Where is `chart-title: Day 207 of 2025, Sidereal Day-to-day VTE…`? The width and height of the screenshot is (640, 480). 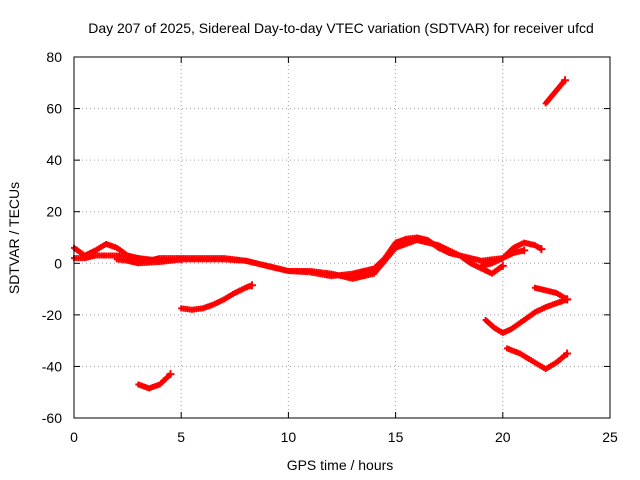
chart-title: Day 207 of 2025, Sidereal Day-to-day VTE… is located at coordinates (341, 28).